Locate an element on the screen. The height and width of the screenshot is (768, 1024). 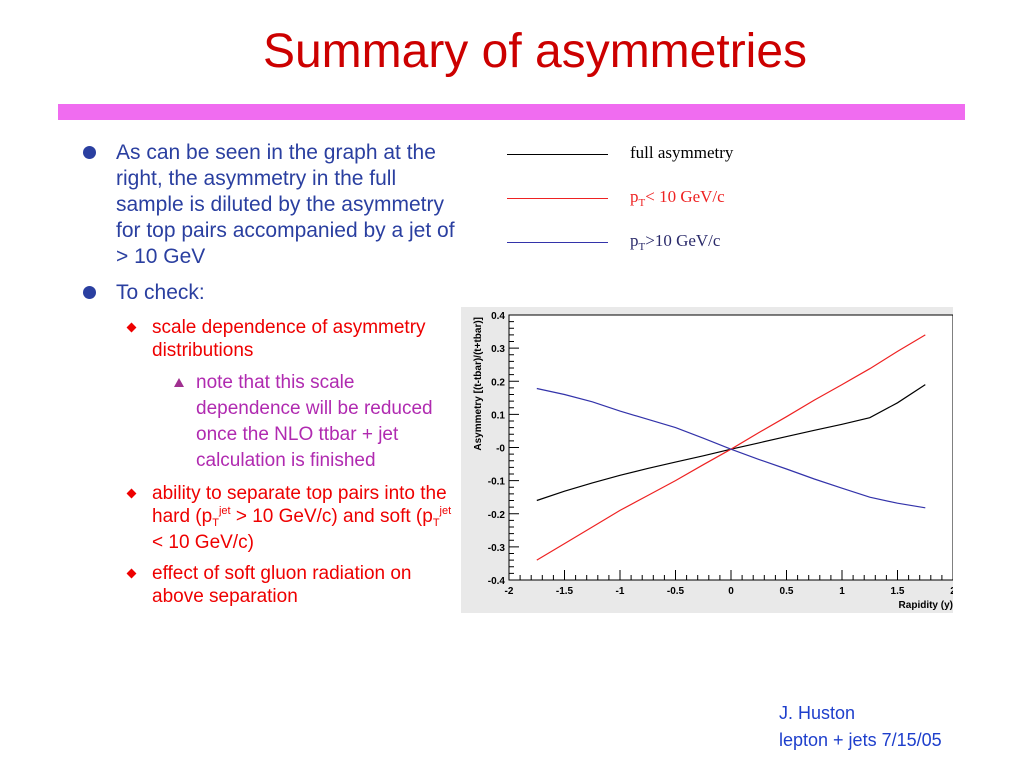
text-run: < 10 GeV/c is located at coordinates (685, 196).